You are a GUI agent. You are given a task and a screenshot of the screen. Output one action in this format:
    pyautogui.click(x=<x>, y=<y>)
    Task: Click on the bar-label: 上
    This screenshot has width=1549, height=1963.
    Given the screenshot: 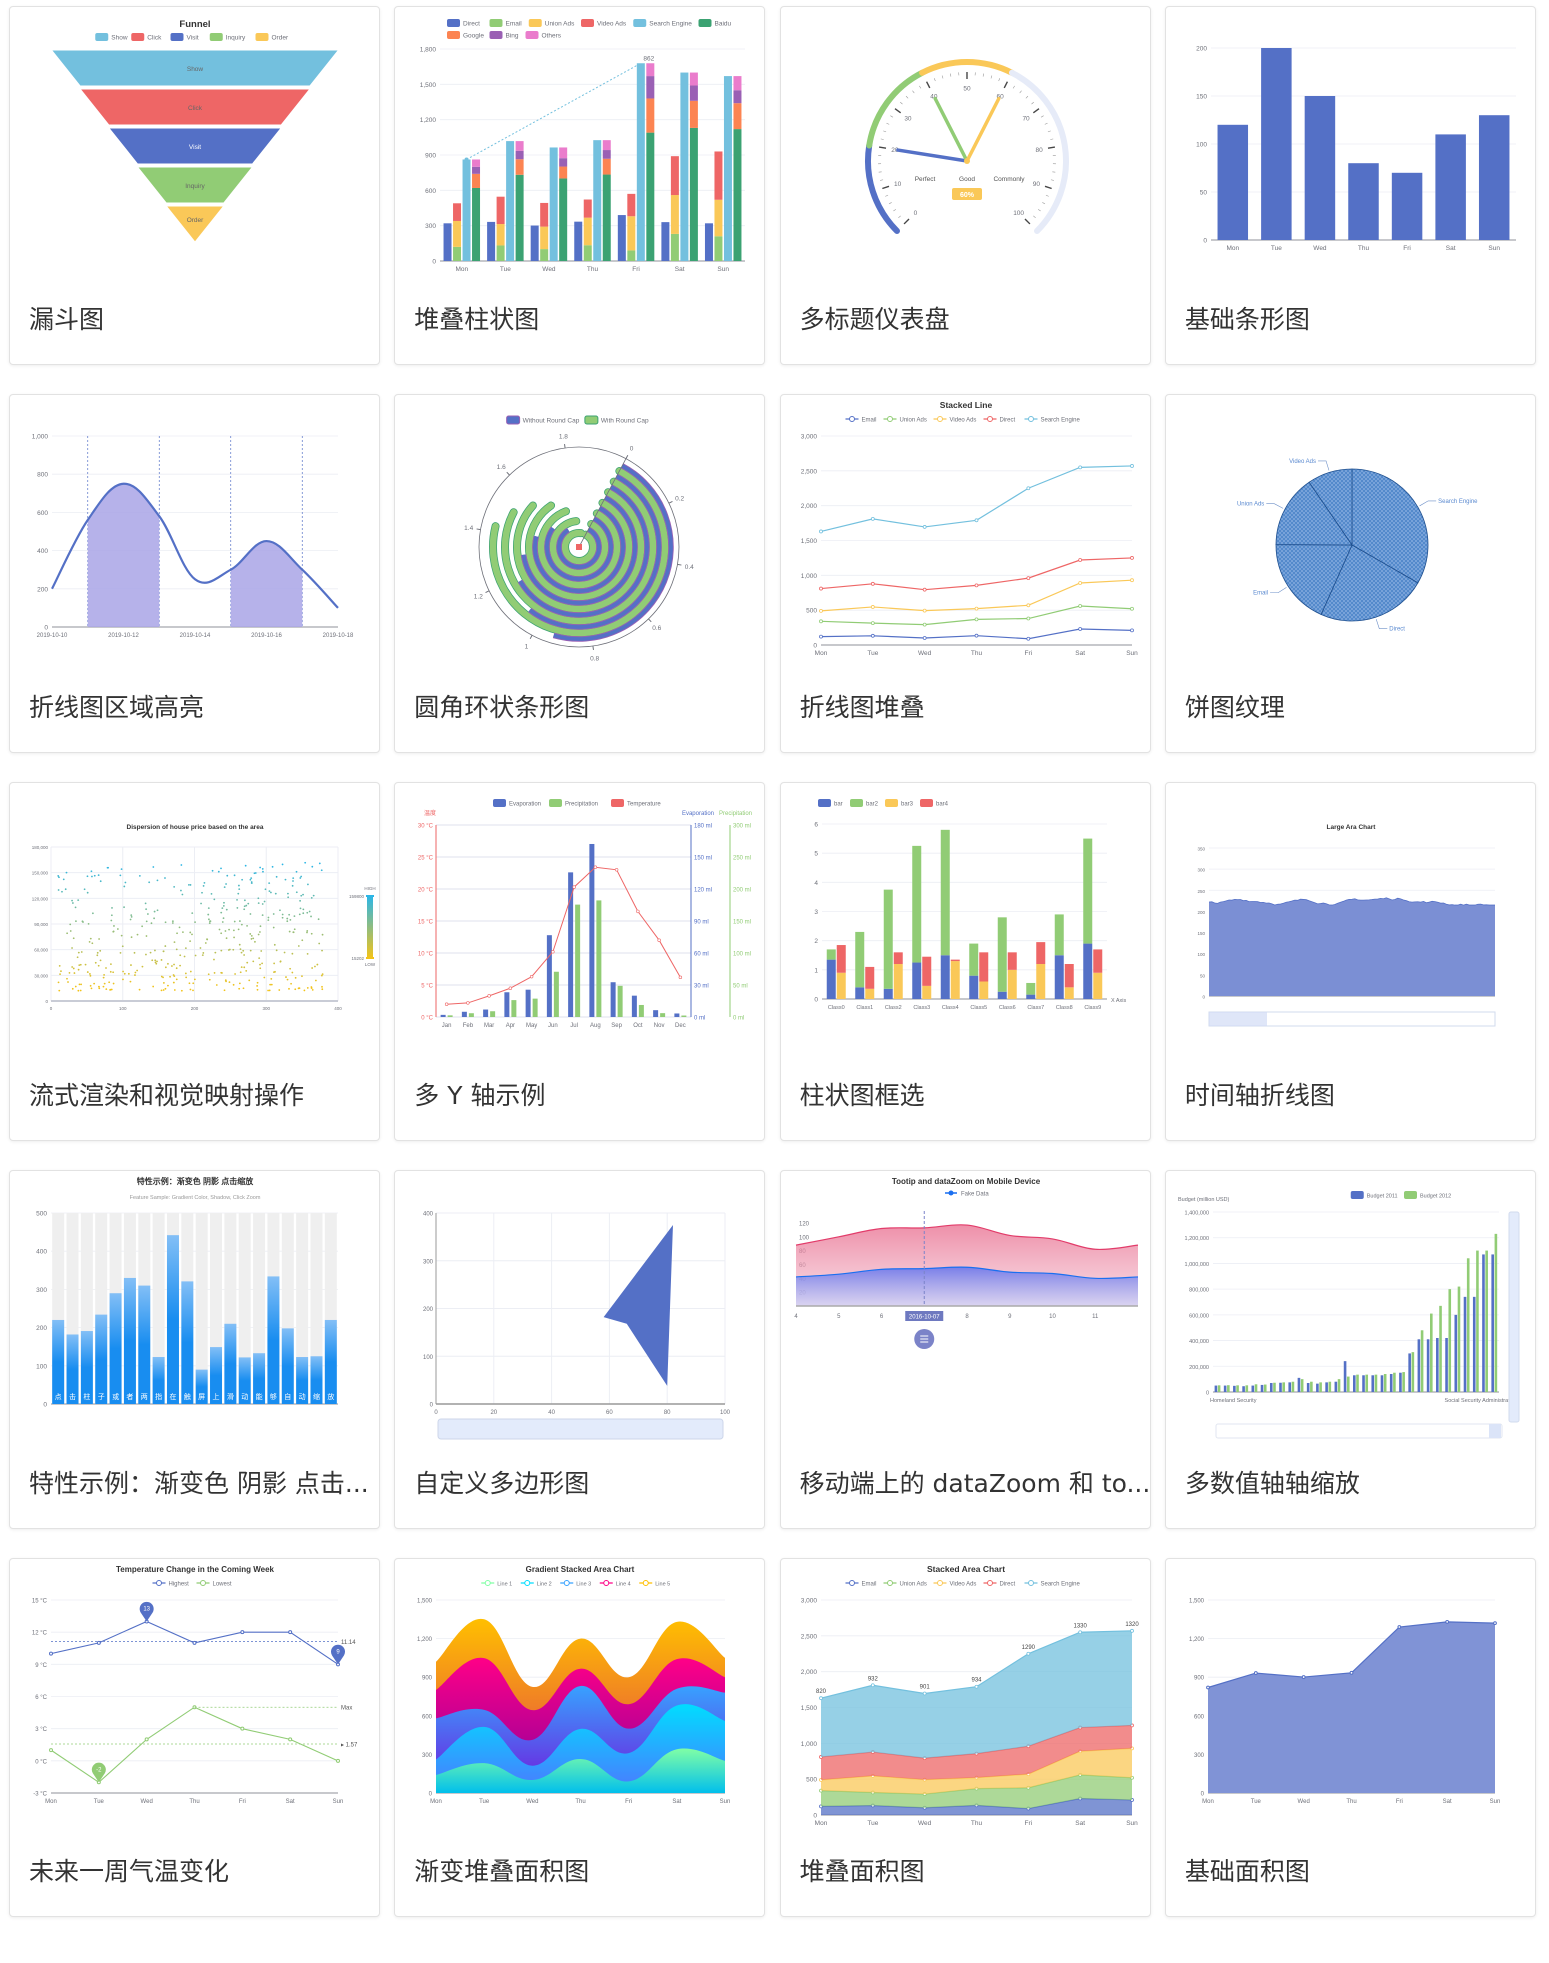 What is the action you would take?
    pyautogui.click(x=216, y=1396)
    